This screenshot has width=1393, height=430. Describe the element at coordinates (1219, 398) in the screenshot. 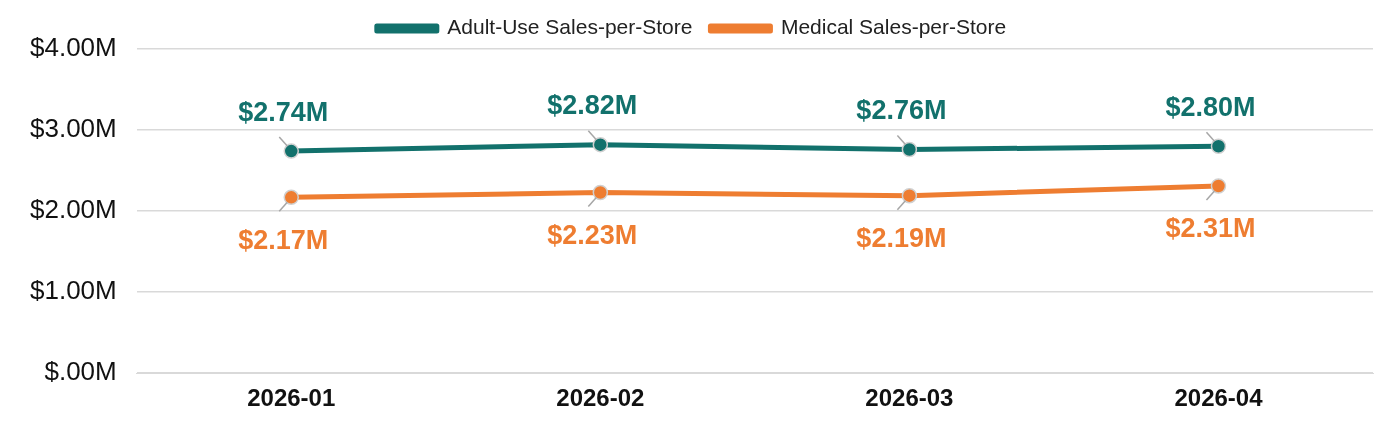

I see `x-tick-label: 2026-04` at that location.